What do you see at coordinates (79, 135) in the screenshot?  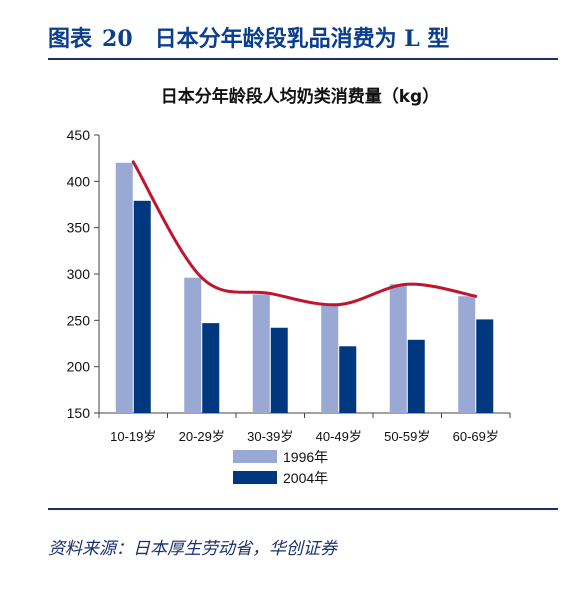 I see `y-tick-label: 450` at bounding box center [79, 135].